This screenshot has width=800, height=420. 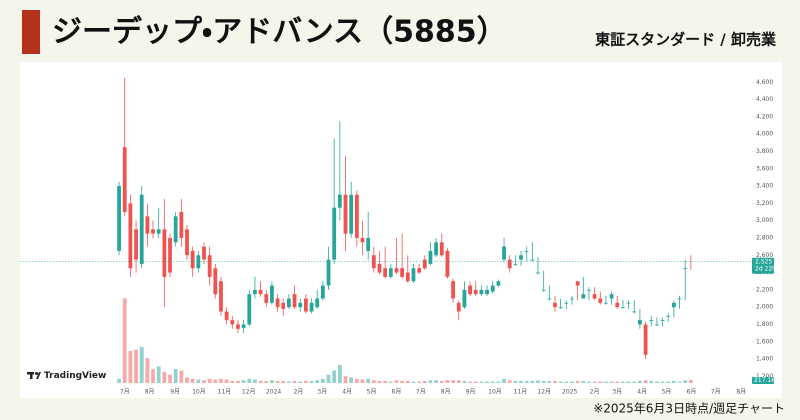 What do you see at coordinates (764, 255) in the screenshot?
I see `y-tick-label: 2,600` at bounding box center [764, 255].